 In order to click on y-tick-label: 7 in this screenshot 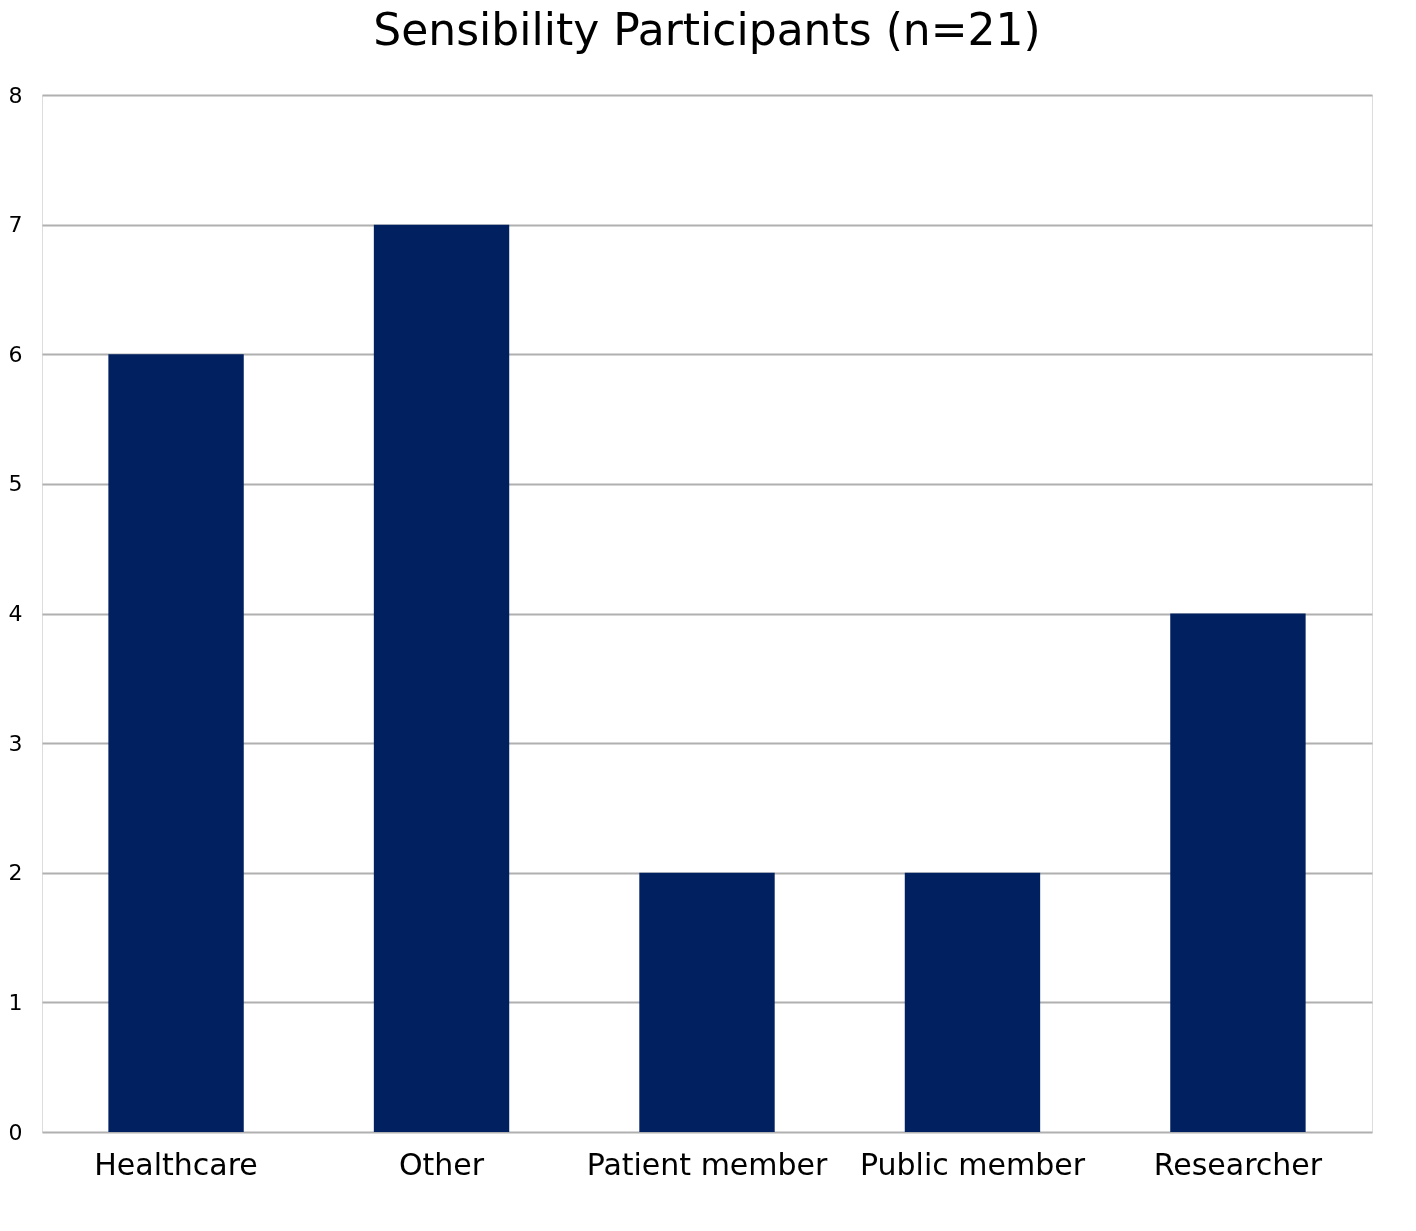, I will do `click(15, 225)`.